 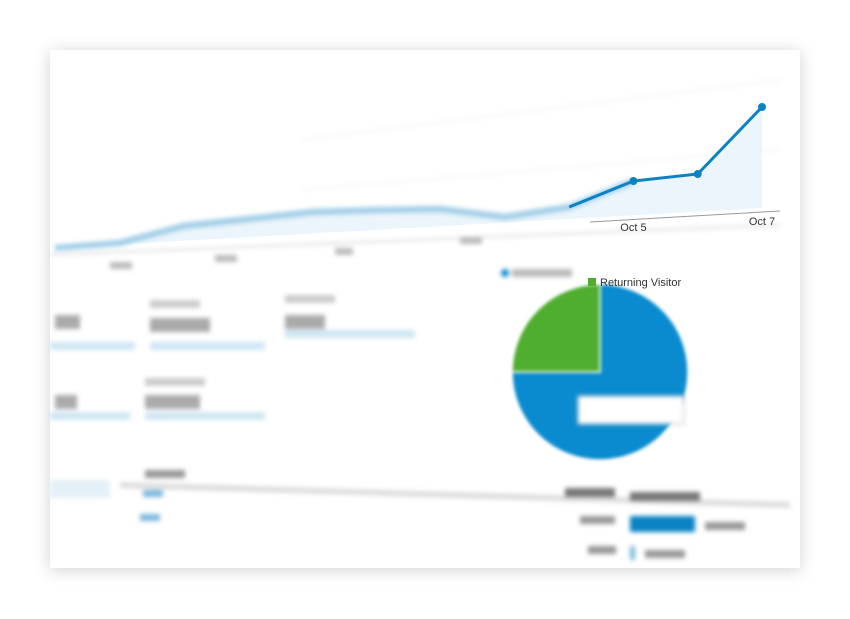 I want to click on pie-chart, so click(x=600, y=372).